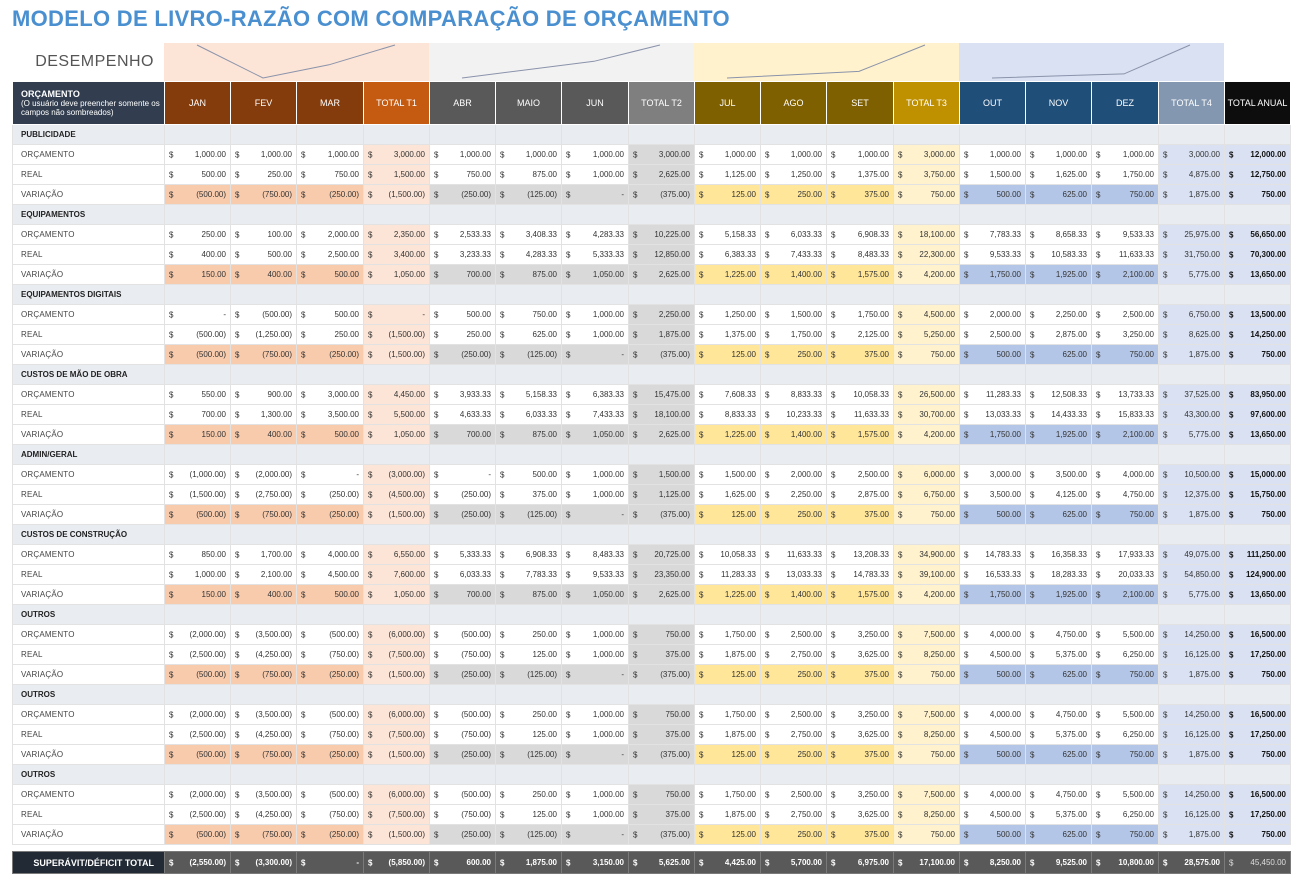 This screenshot has width=1300, height=883. I want to click on actual-cell: $ (7,500.00), so click(396, 734).